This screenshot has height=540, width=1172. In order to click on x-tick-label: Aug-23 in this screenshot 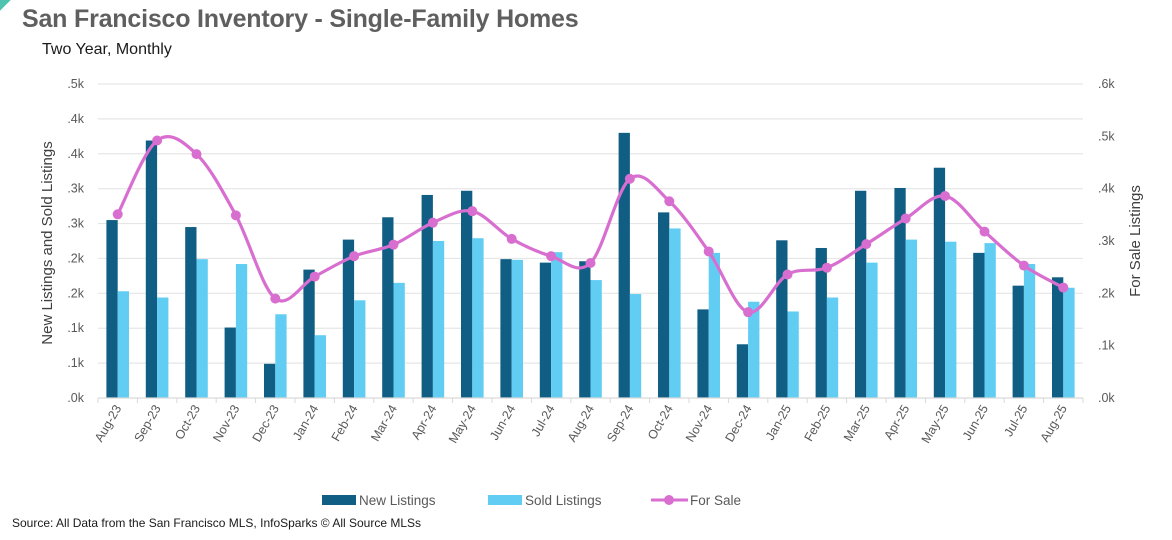, I will do `click(108, 423)`.